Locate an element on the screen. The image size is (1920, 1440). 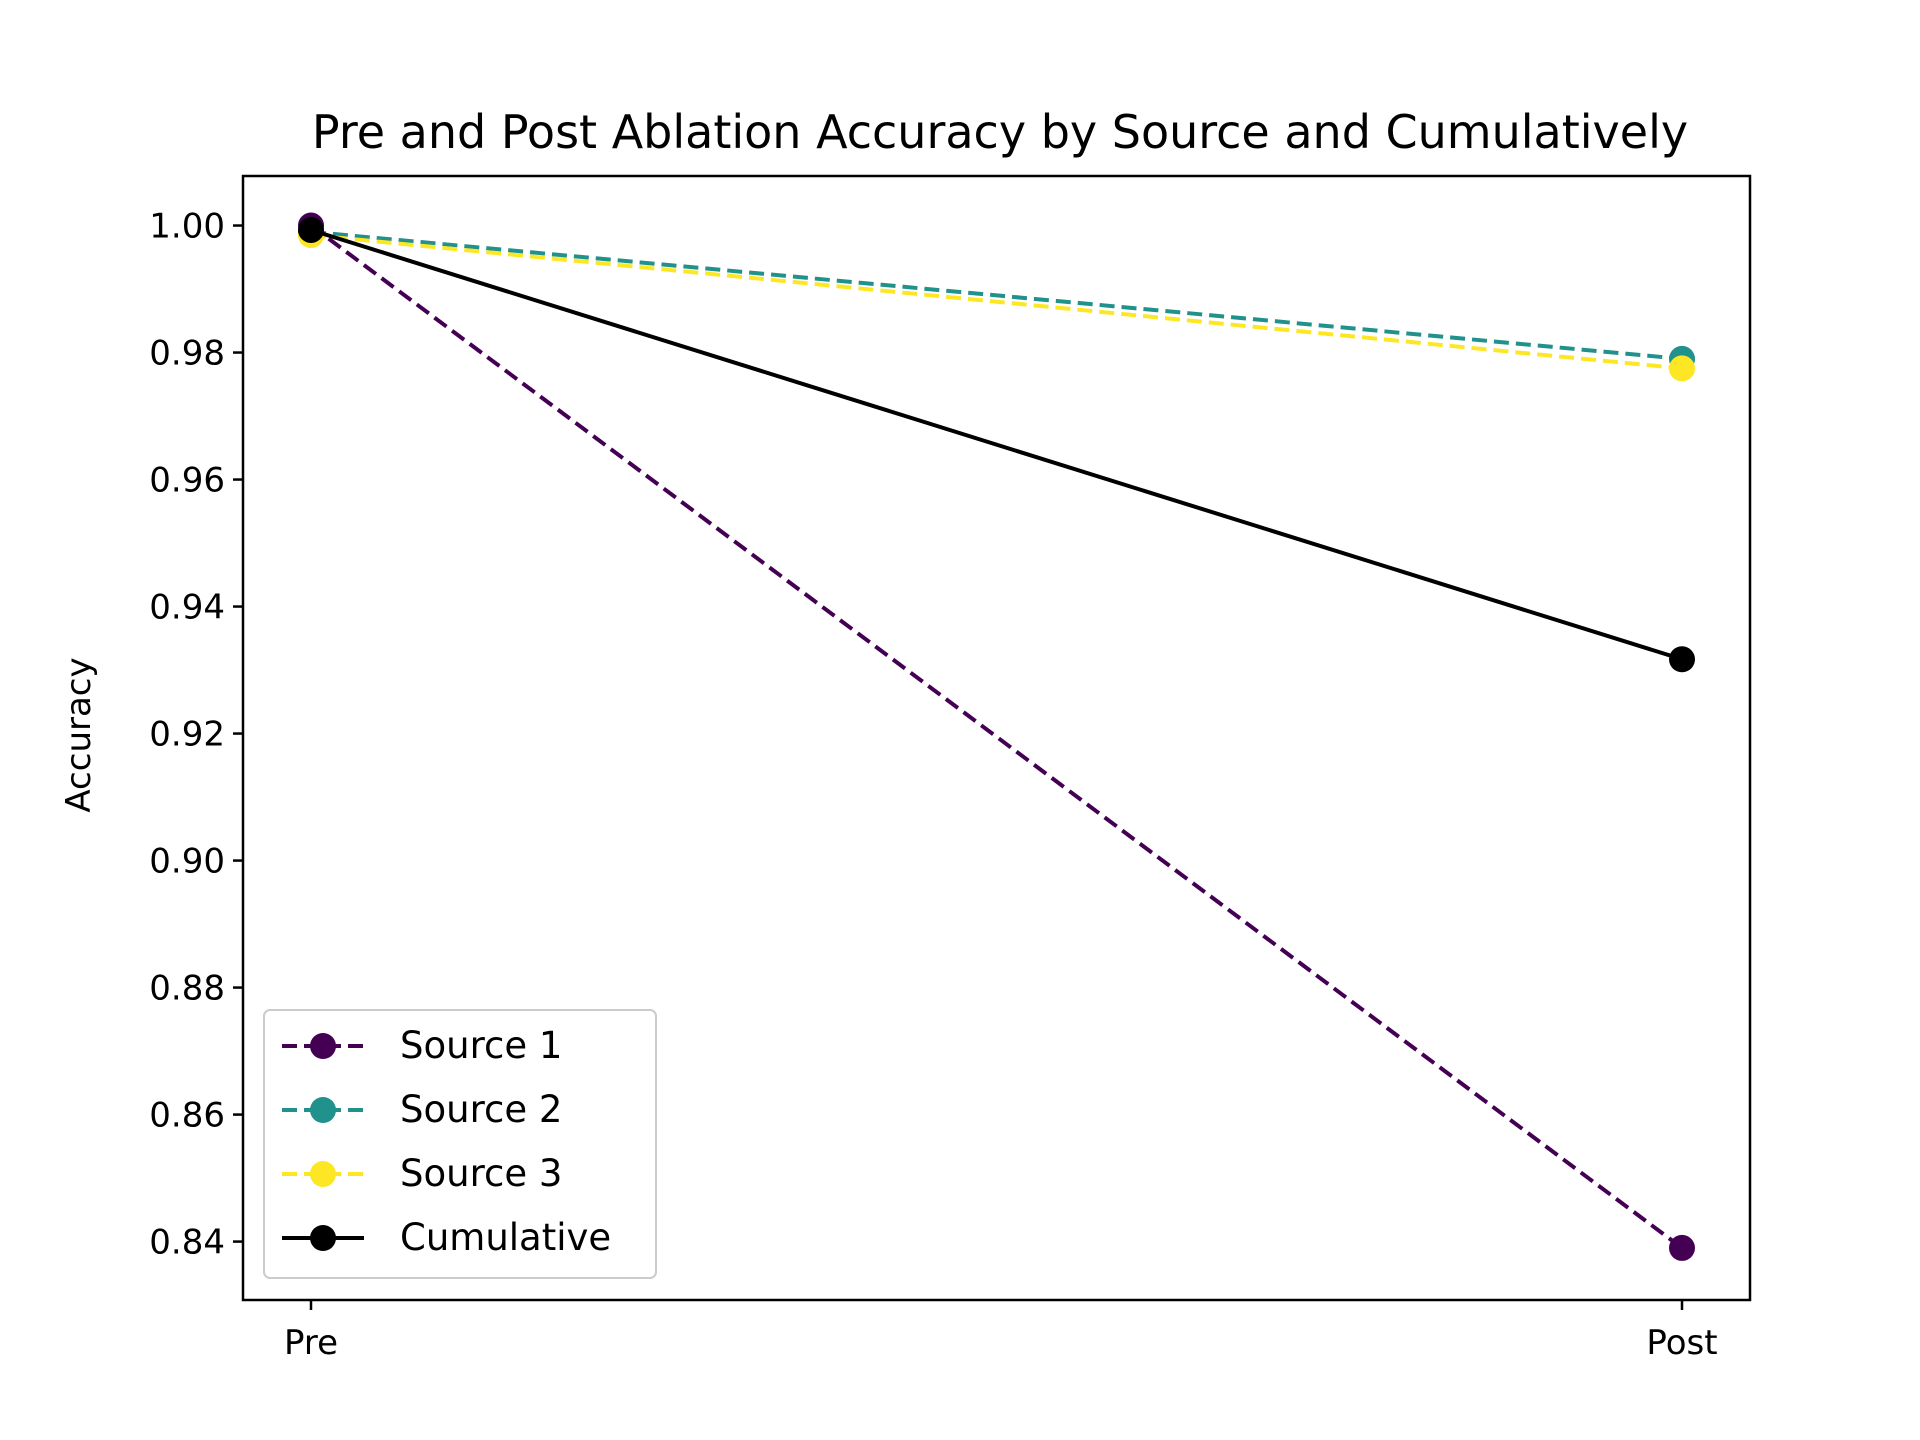
y-tick-label: 0.92 is located at coordinates (187, 735).